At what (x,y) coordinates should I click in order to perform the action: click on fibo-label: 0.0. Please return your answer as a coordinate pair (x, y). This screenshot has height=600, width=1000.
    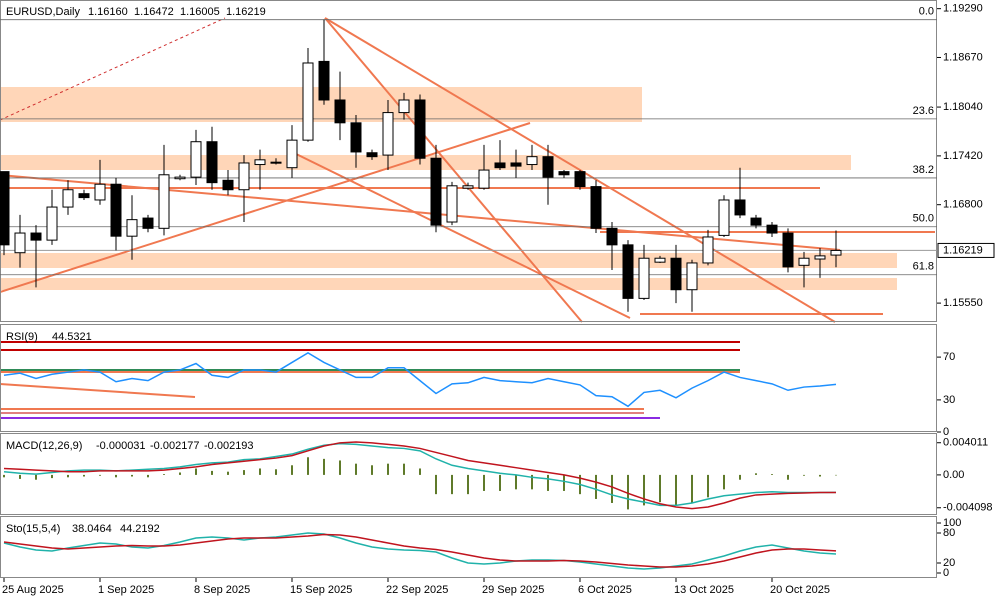
    Looking at the image, I should click on (926, 12).